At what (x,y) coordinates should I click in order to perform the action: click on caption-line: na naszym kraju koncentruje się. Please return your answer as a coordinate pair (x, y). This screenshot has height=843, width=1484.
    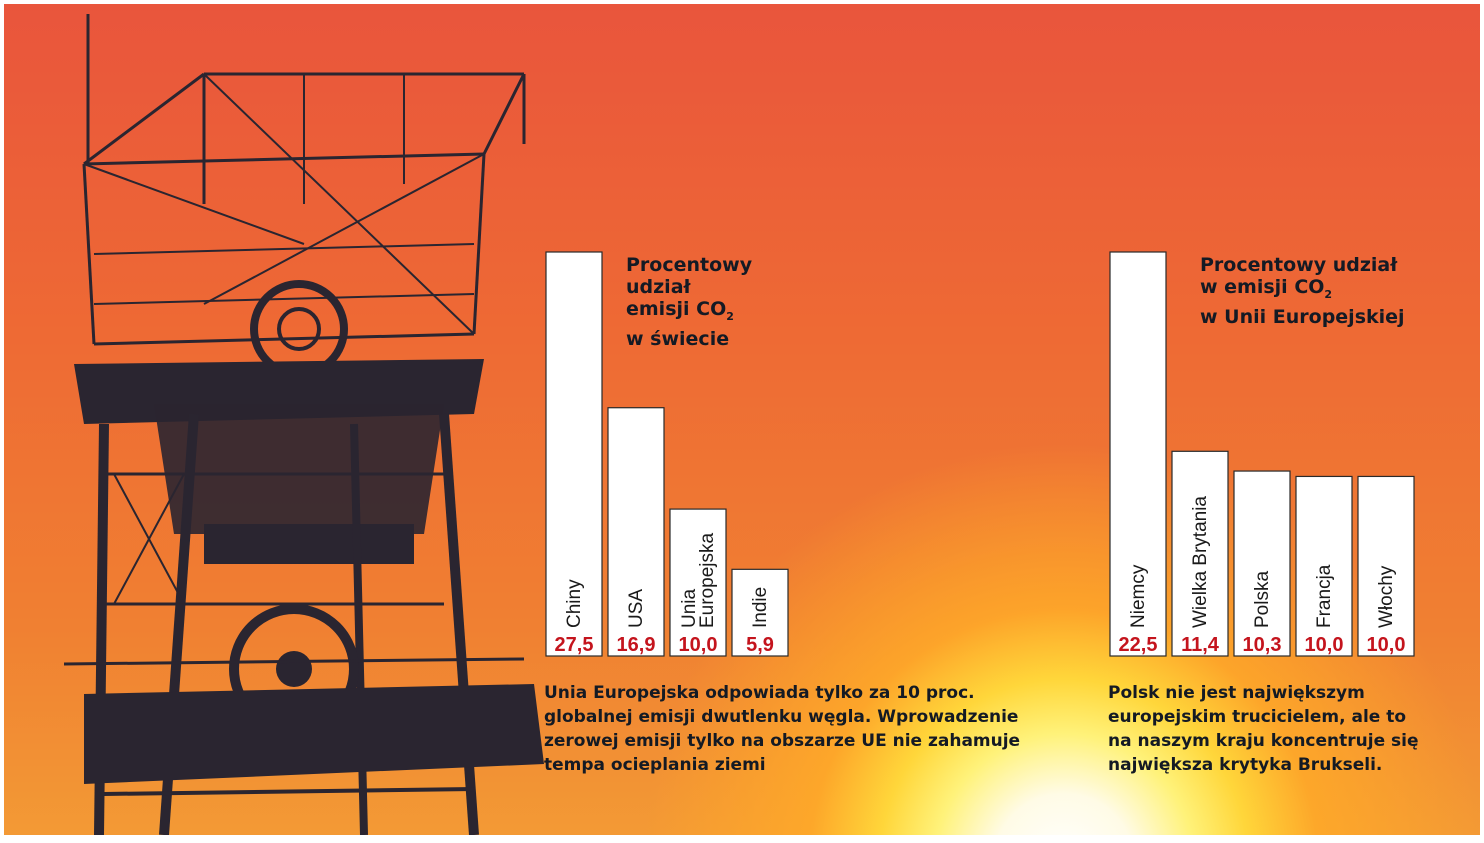
    Looking at the image, I should click on (1263, 741).